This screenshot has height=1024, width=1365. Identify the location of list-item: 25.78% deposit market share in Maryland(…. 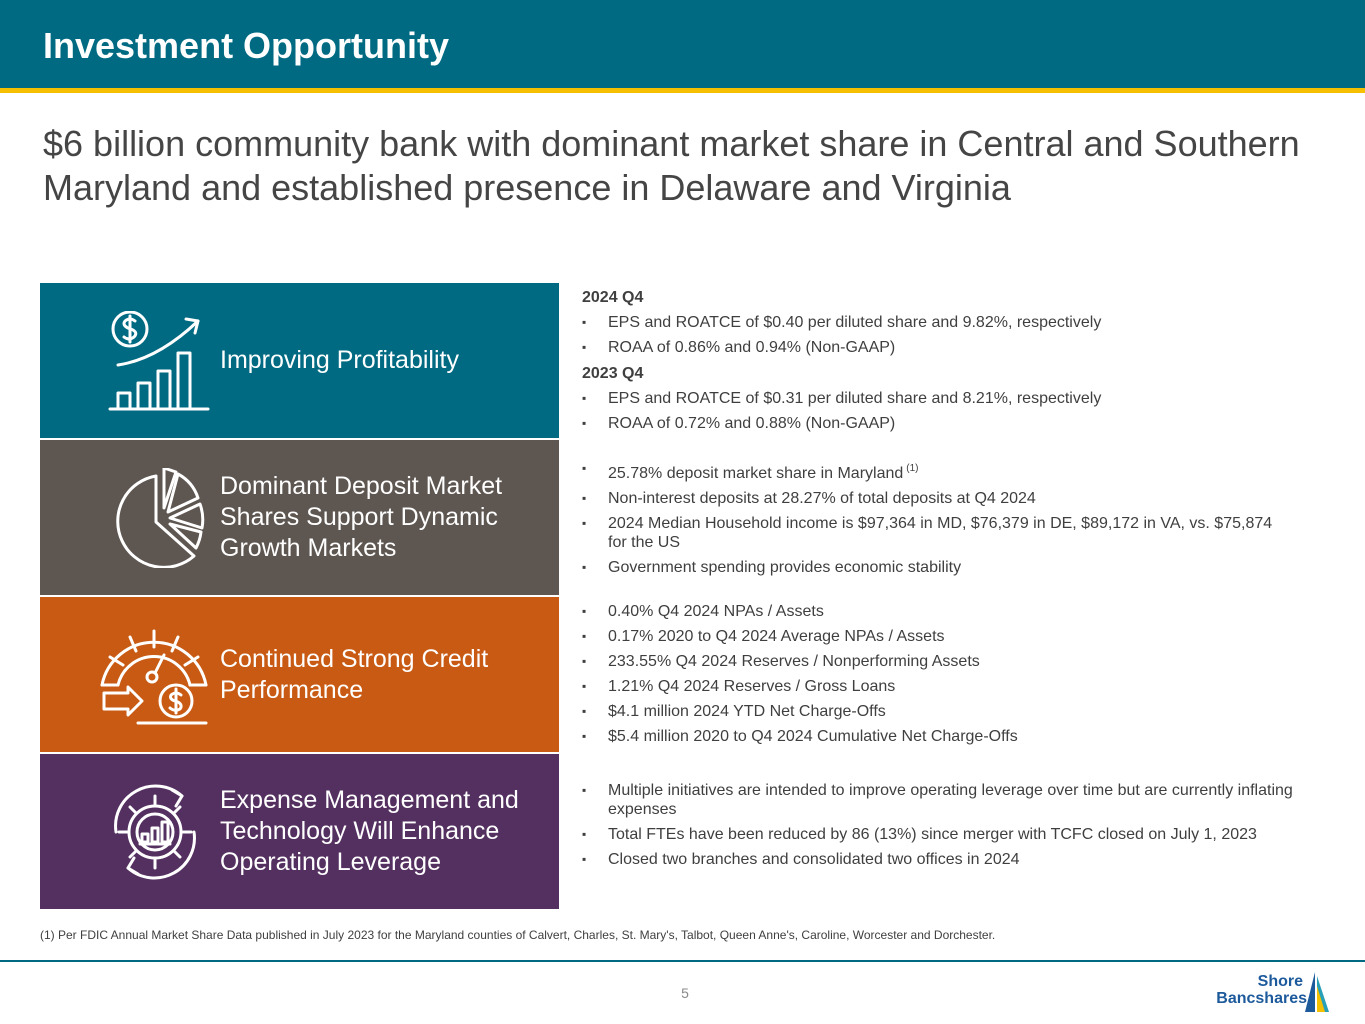
(932, 471).